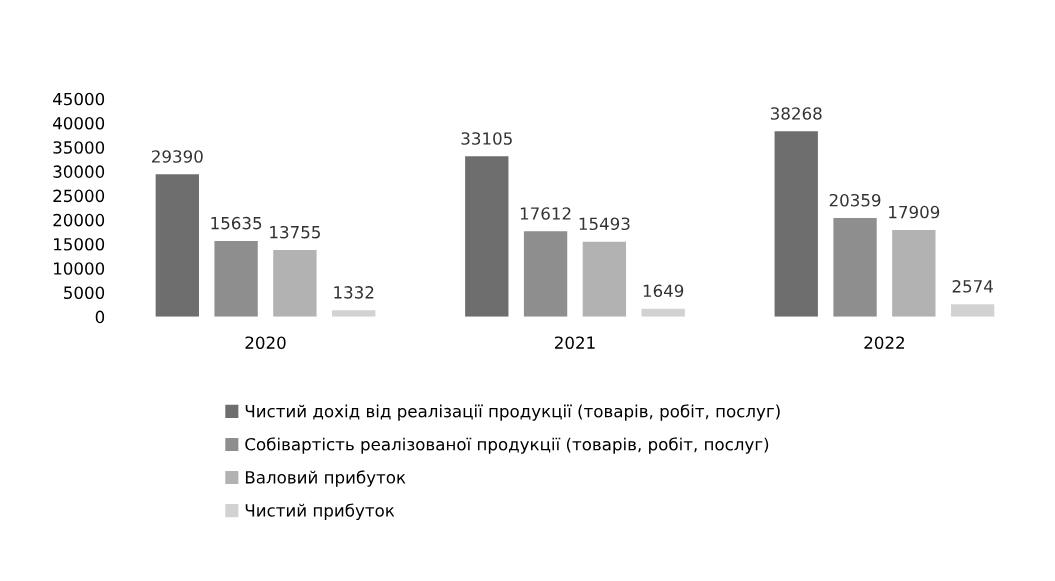  I want to click on y-tick-label: 5000, so click(84, 293).